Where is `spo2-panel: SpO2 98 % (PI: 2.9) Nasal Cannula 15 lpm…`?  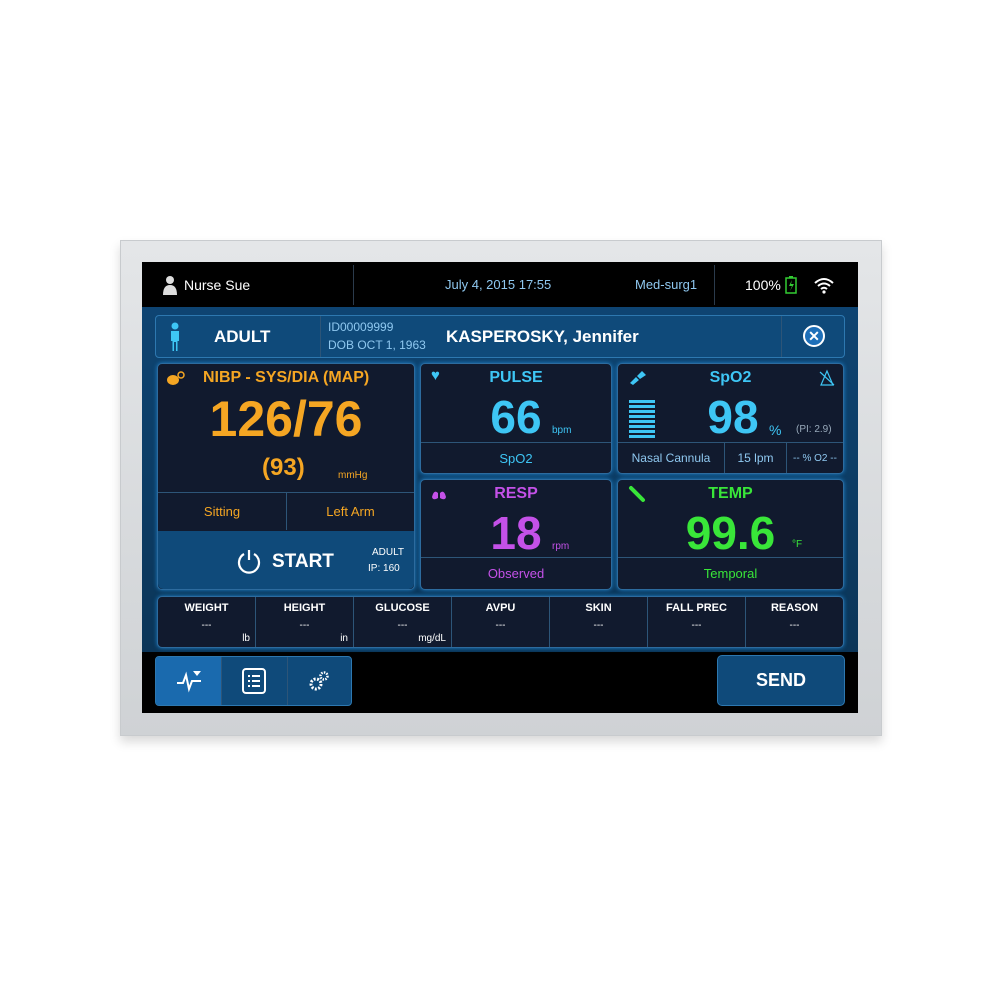 spo2-panel: SpO2 98 % (PI: 2.9) Nasal Cannula 15 lpm… is located at coordinates (730, 418).